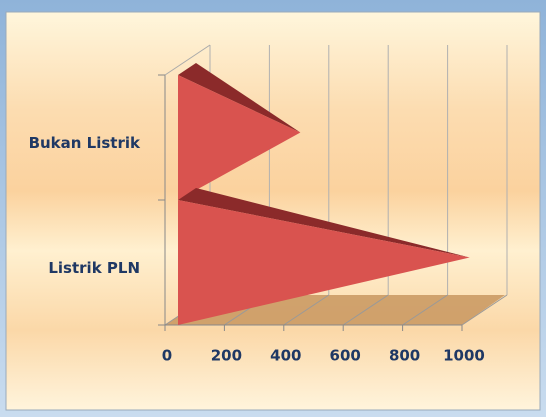 The image size is (546, 417). I want to click on y-tick-label: Bukan Listrik, so click(85, 143).